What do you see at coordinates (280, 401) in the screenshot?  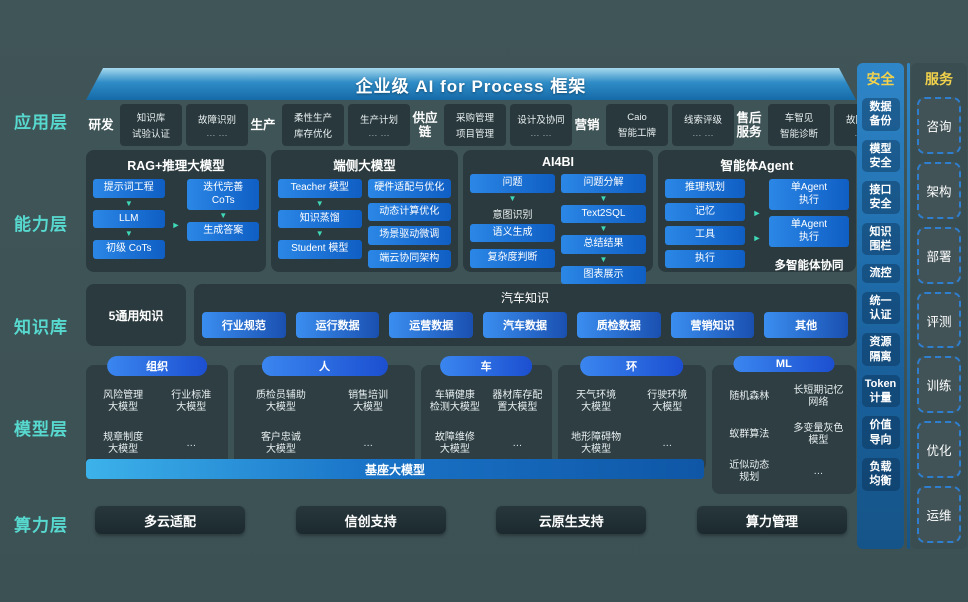 I see `model-item: 质检员辅助 大模型` at bounding box center [280, 401].